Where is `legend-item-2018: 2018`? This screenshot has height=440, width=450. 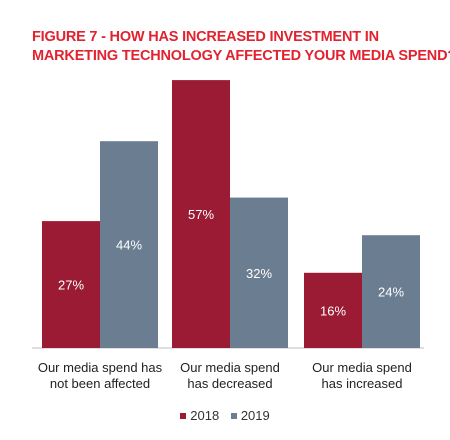
legend-item-2018: 2018 is located at coordinates (199, 415).